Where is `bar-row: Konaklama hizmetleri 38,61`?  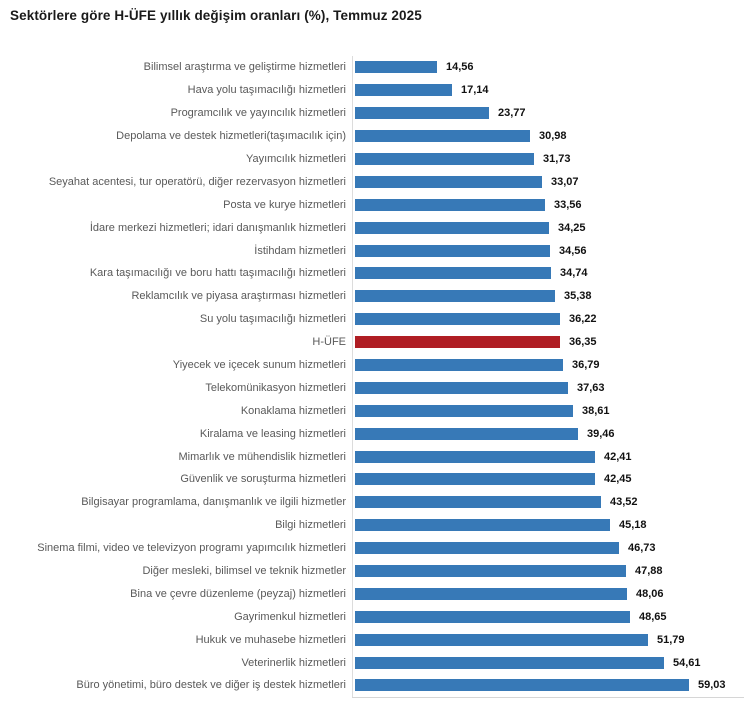
bar-row: Konaklama hizmetleri 38,61 is located at coordinates (375, 411).